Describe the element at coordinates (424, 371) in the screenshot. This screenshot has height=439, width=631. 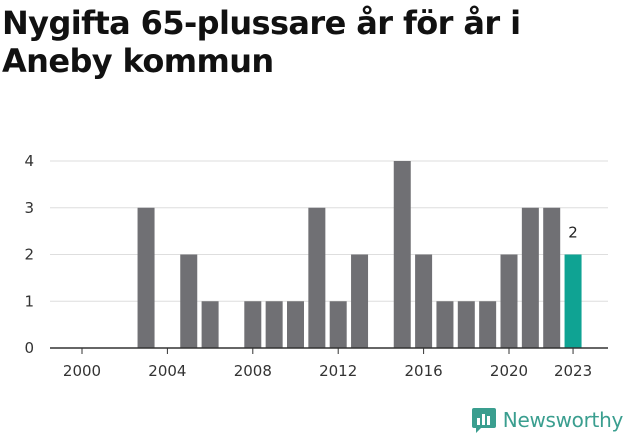
I see `x-tick-label: 2016` at that location.